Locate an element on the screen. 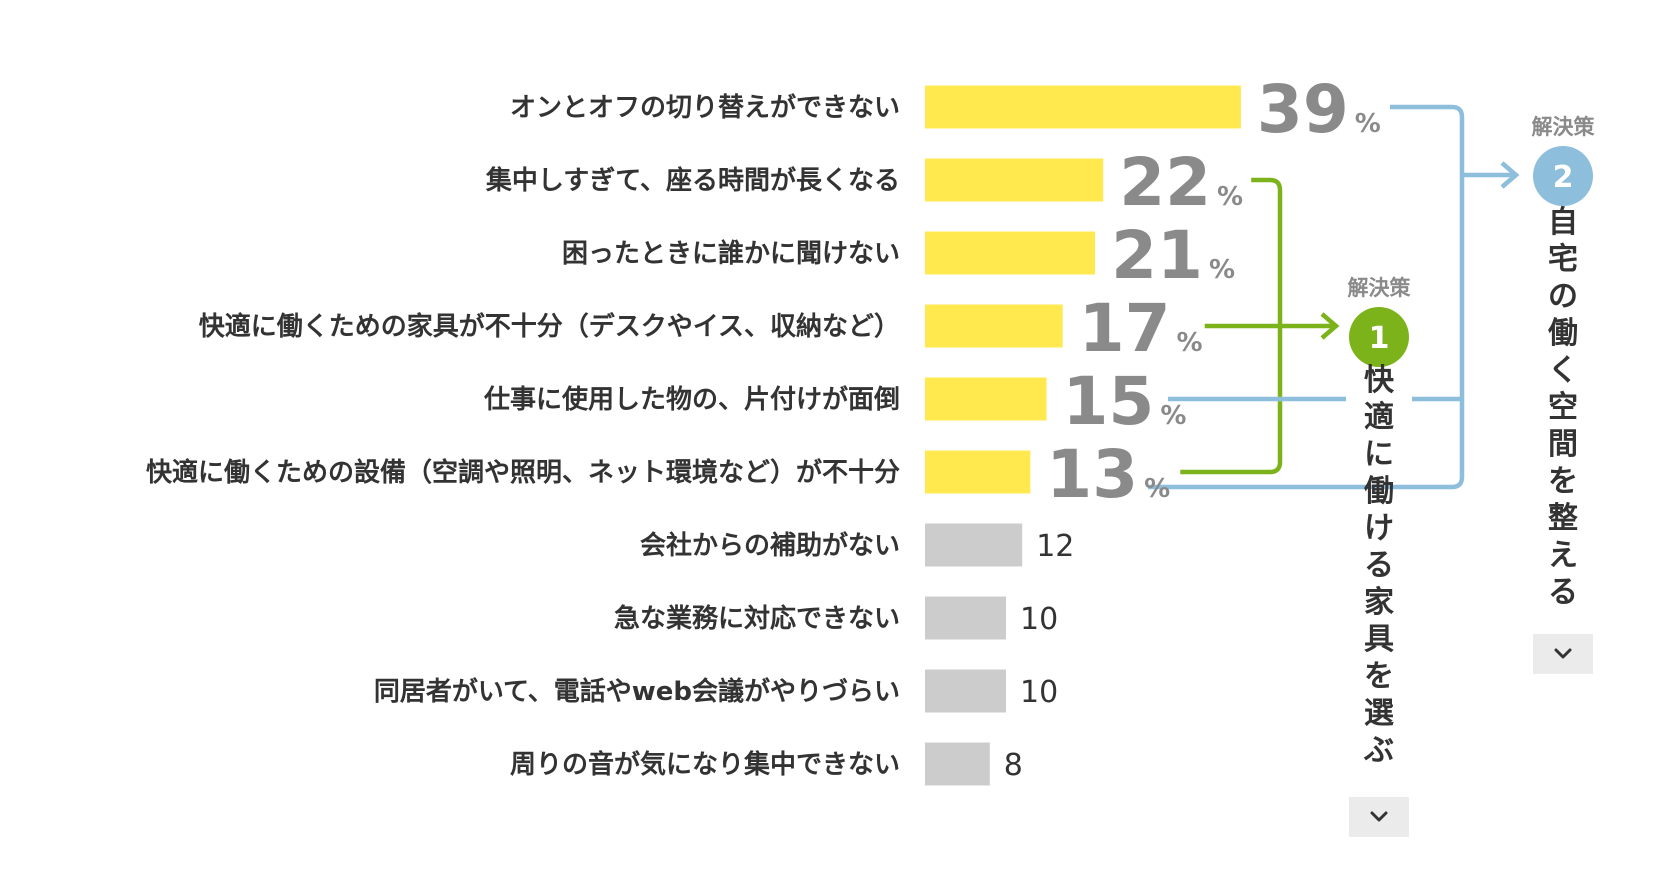 The image size is (1680, 880). value-number: 21 is located at coordinates (1157, 255).